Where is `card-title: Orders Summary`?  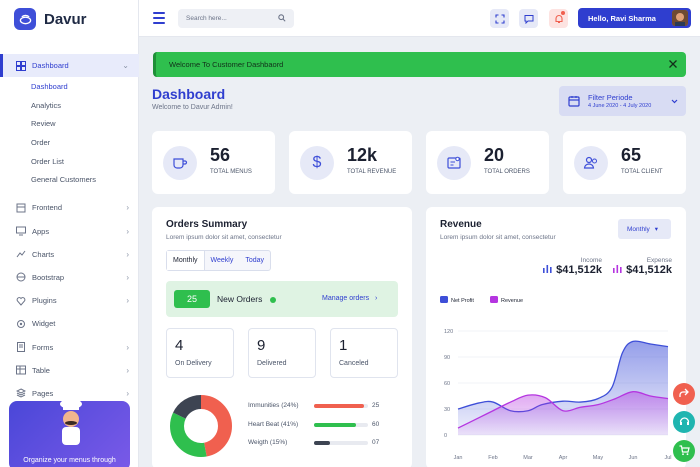 card-title: Orders Summary is located at coordinates (207, 224).